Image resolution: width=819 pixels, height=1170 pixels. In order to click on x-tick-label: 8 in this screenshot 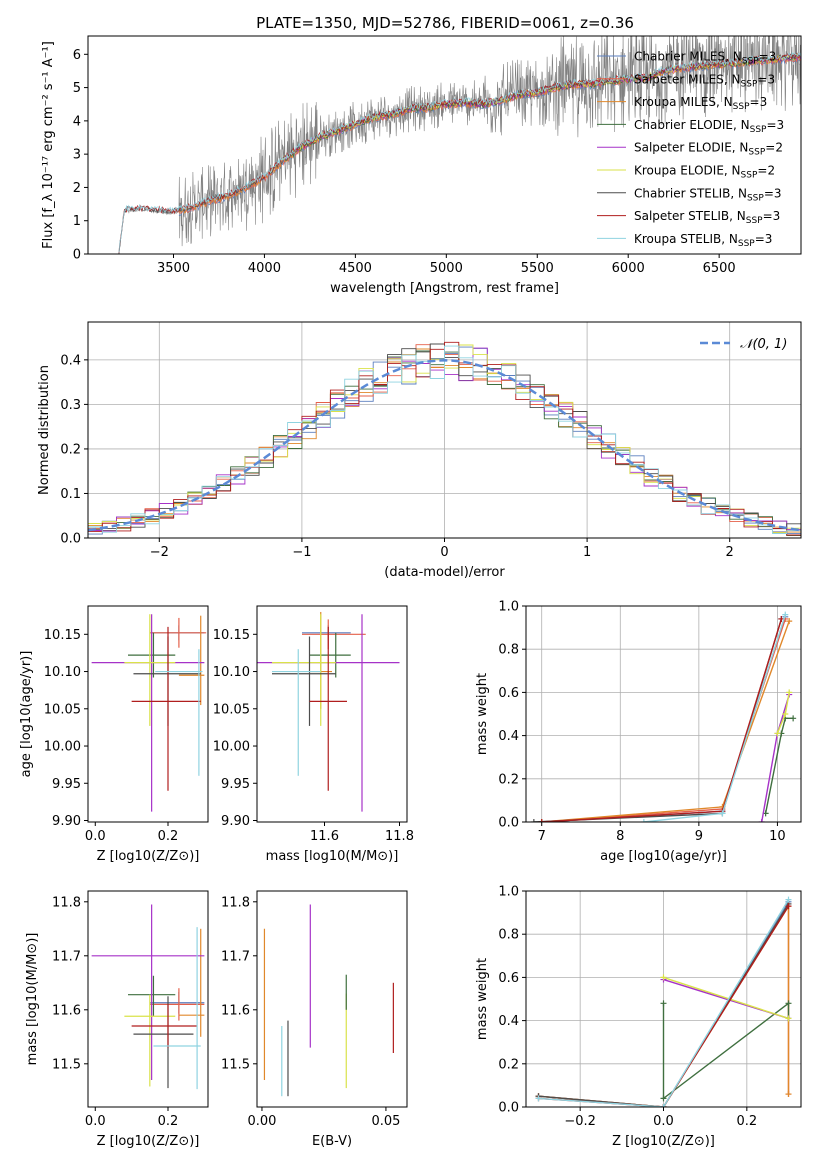, I will do `click(620, 836)`.